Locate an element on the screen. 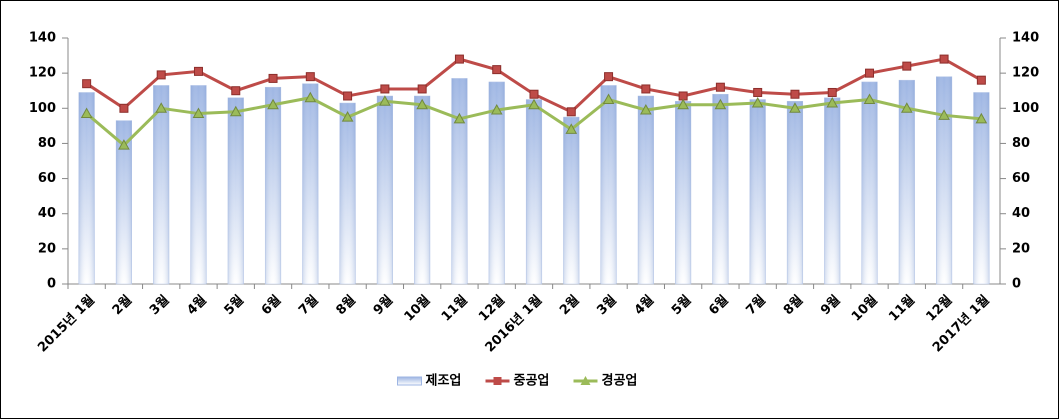 The height and width of the screenshot is (419, 1059). y-tick-label: 120 is located at coordinates (42, 73).